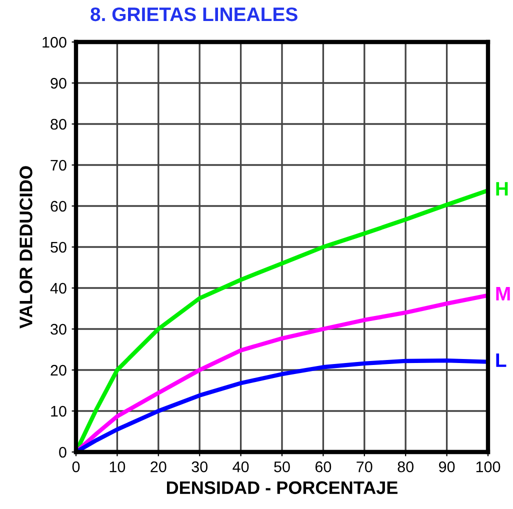  Describe the element at coordinates (58, 411) in the screenshot. I see `y-tick-label: 10` at that location.